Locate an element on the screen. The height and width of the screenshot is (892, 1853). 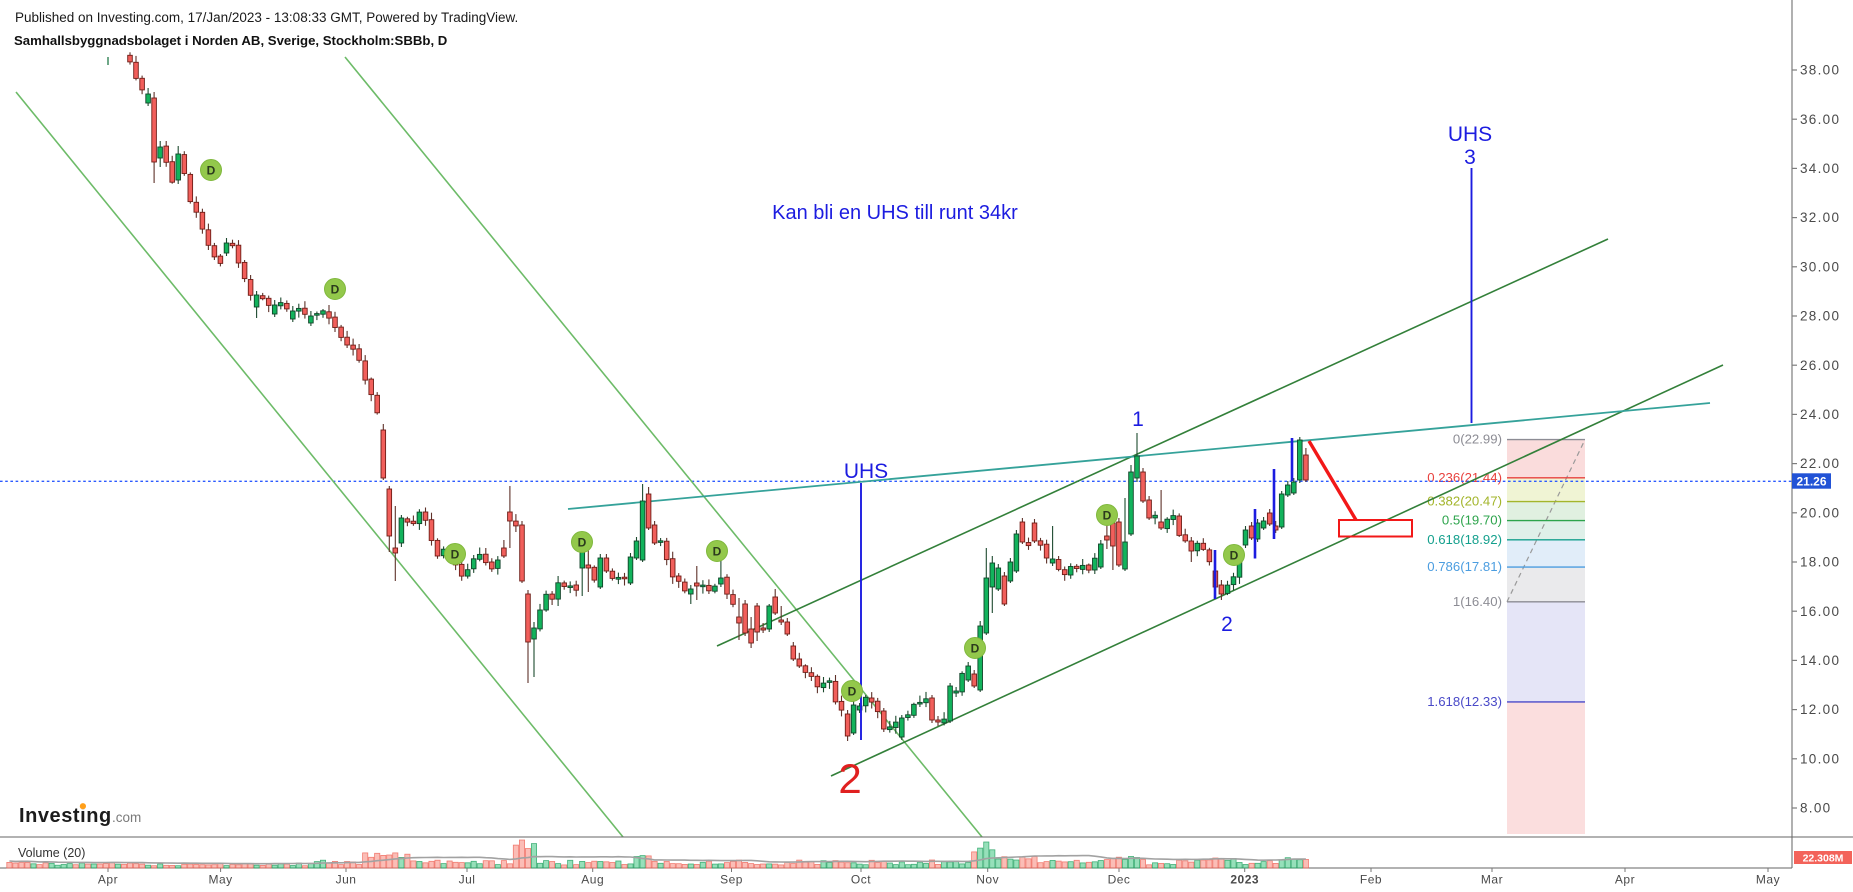
svg-text: 14.00 is located at coordinates (1820, 660).